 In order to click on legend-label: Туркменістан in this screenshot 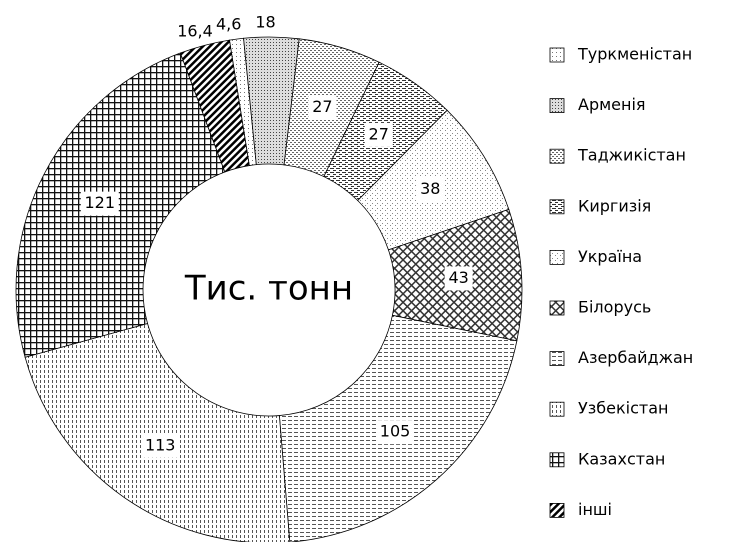, I will do `click(634, 54)`.